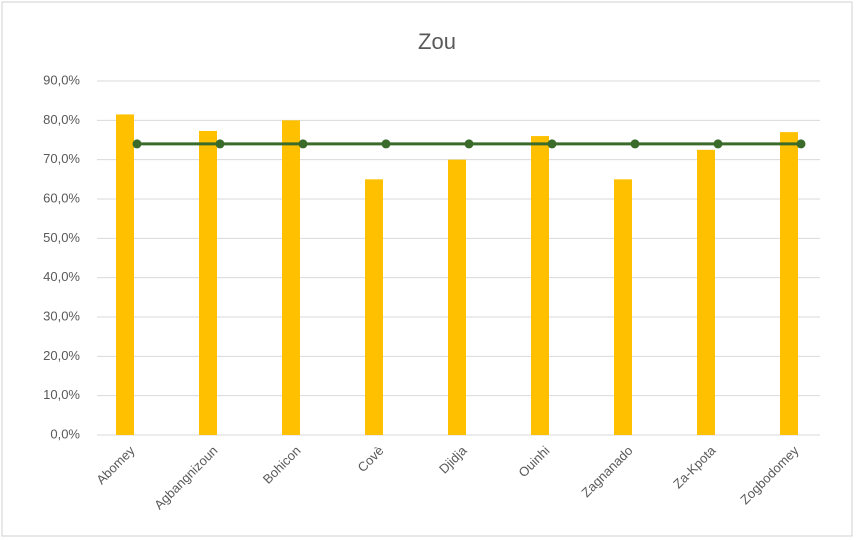  What do you see at coordinates (437, 41) in the screenshot?
I see `chart-title: Zou` at bounding box center [437, 41].